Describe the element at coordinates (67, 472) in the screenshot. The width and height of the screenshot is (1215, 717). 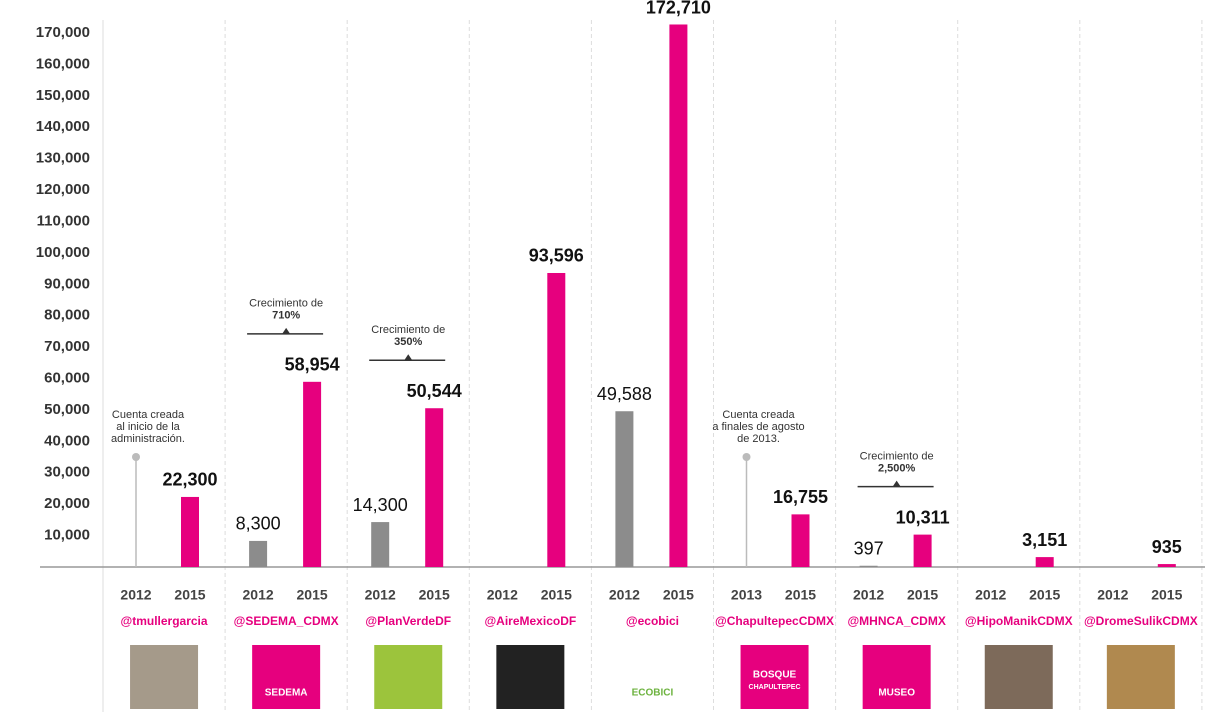
I see `y-tick-label: 30,000` at that location.